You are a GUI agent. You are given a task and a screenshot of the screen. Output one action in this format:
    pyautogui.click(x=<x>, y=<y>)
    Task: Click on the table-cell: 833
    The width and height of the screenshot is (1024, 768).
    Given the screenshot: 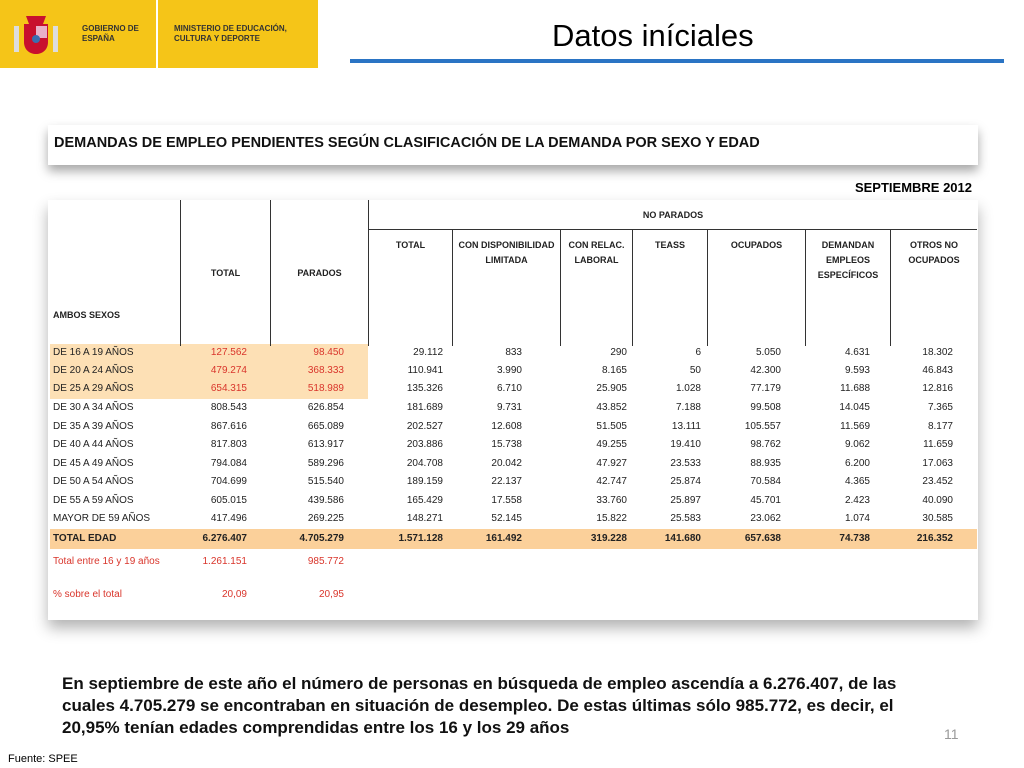 What is the action you would take?
    pyautogui.click(x=513, y=352)
    